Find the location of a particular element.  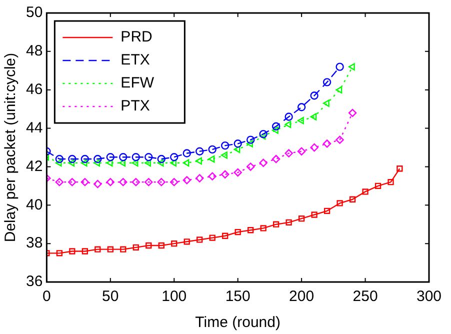

legend-label: EFW is located at coordinates (137, 83).